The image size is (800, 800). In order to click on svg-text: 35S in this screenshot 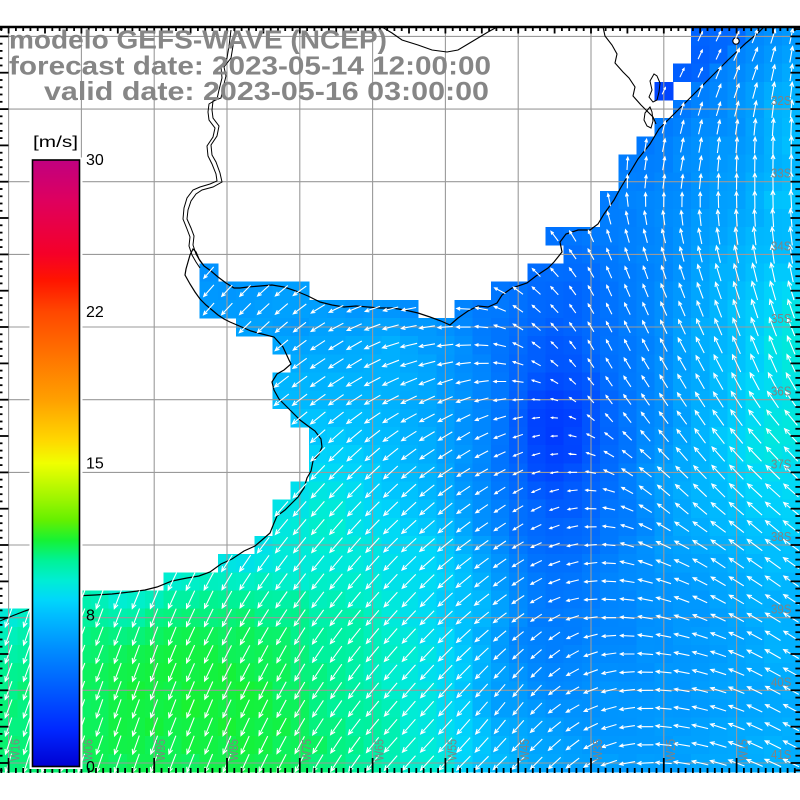, I will do `click(781, 319)`.